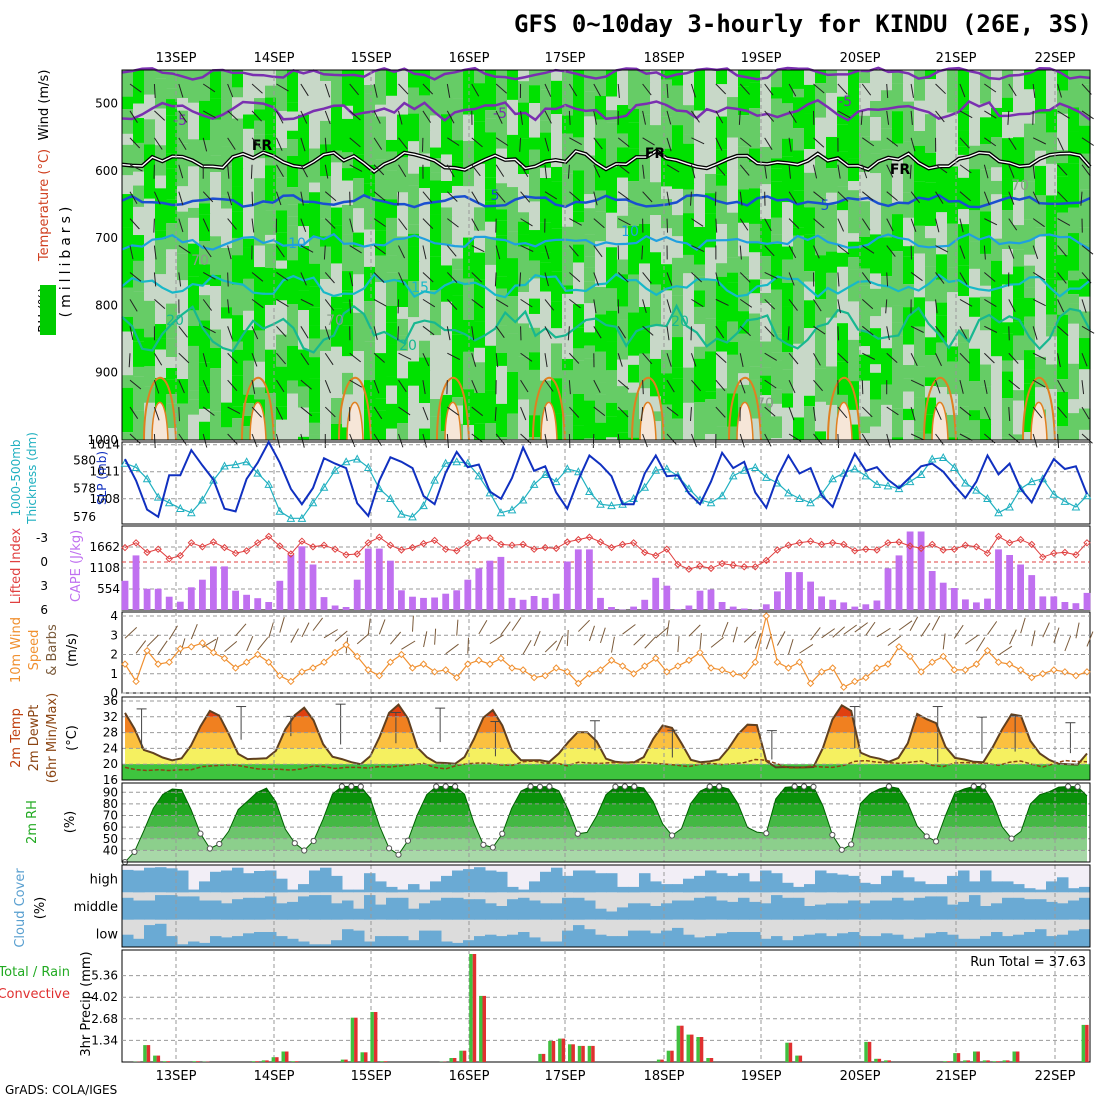 The image size is (1100, 1104). I want to click on ylabel-wind: Wind (m/s), so click(44, 105).